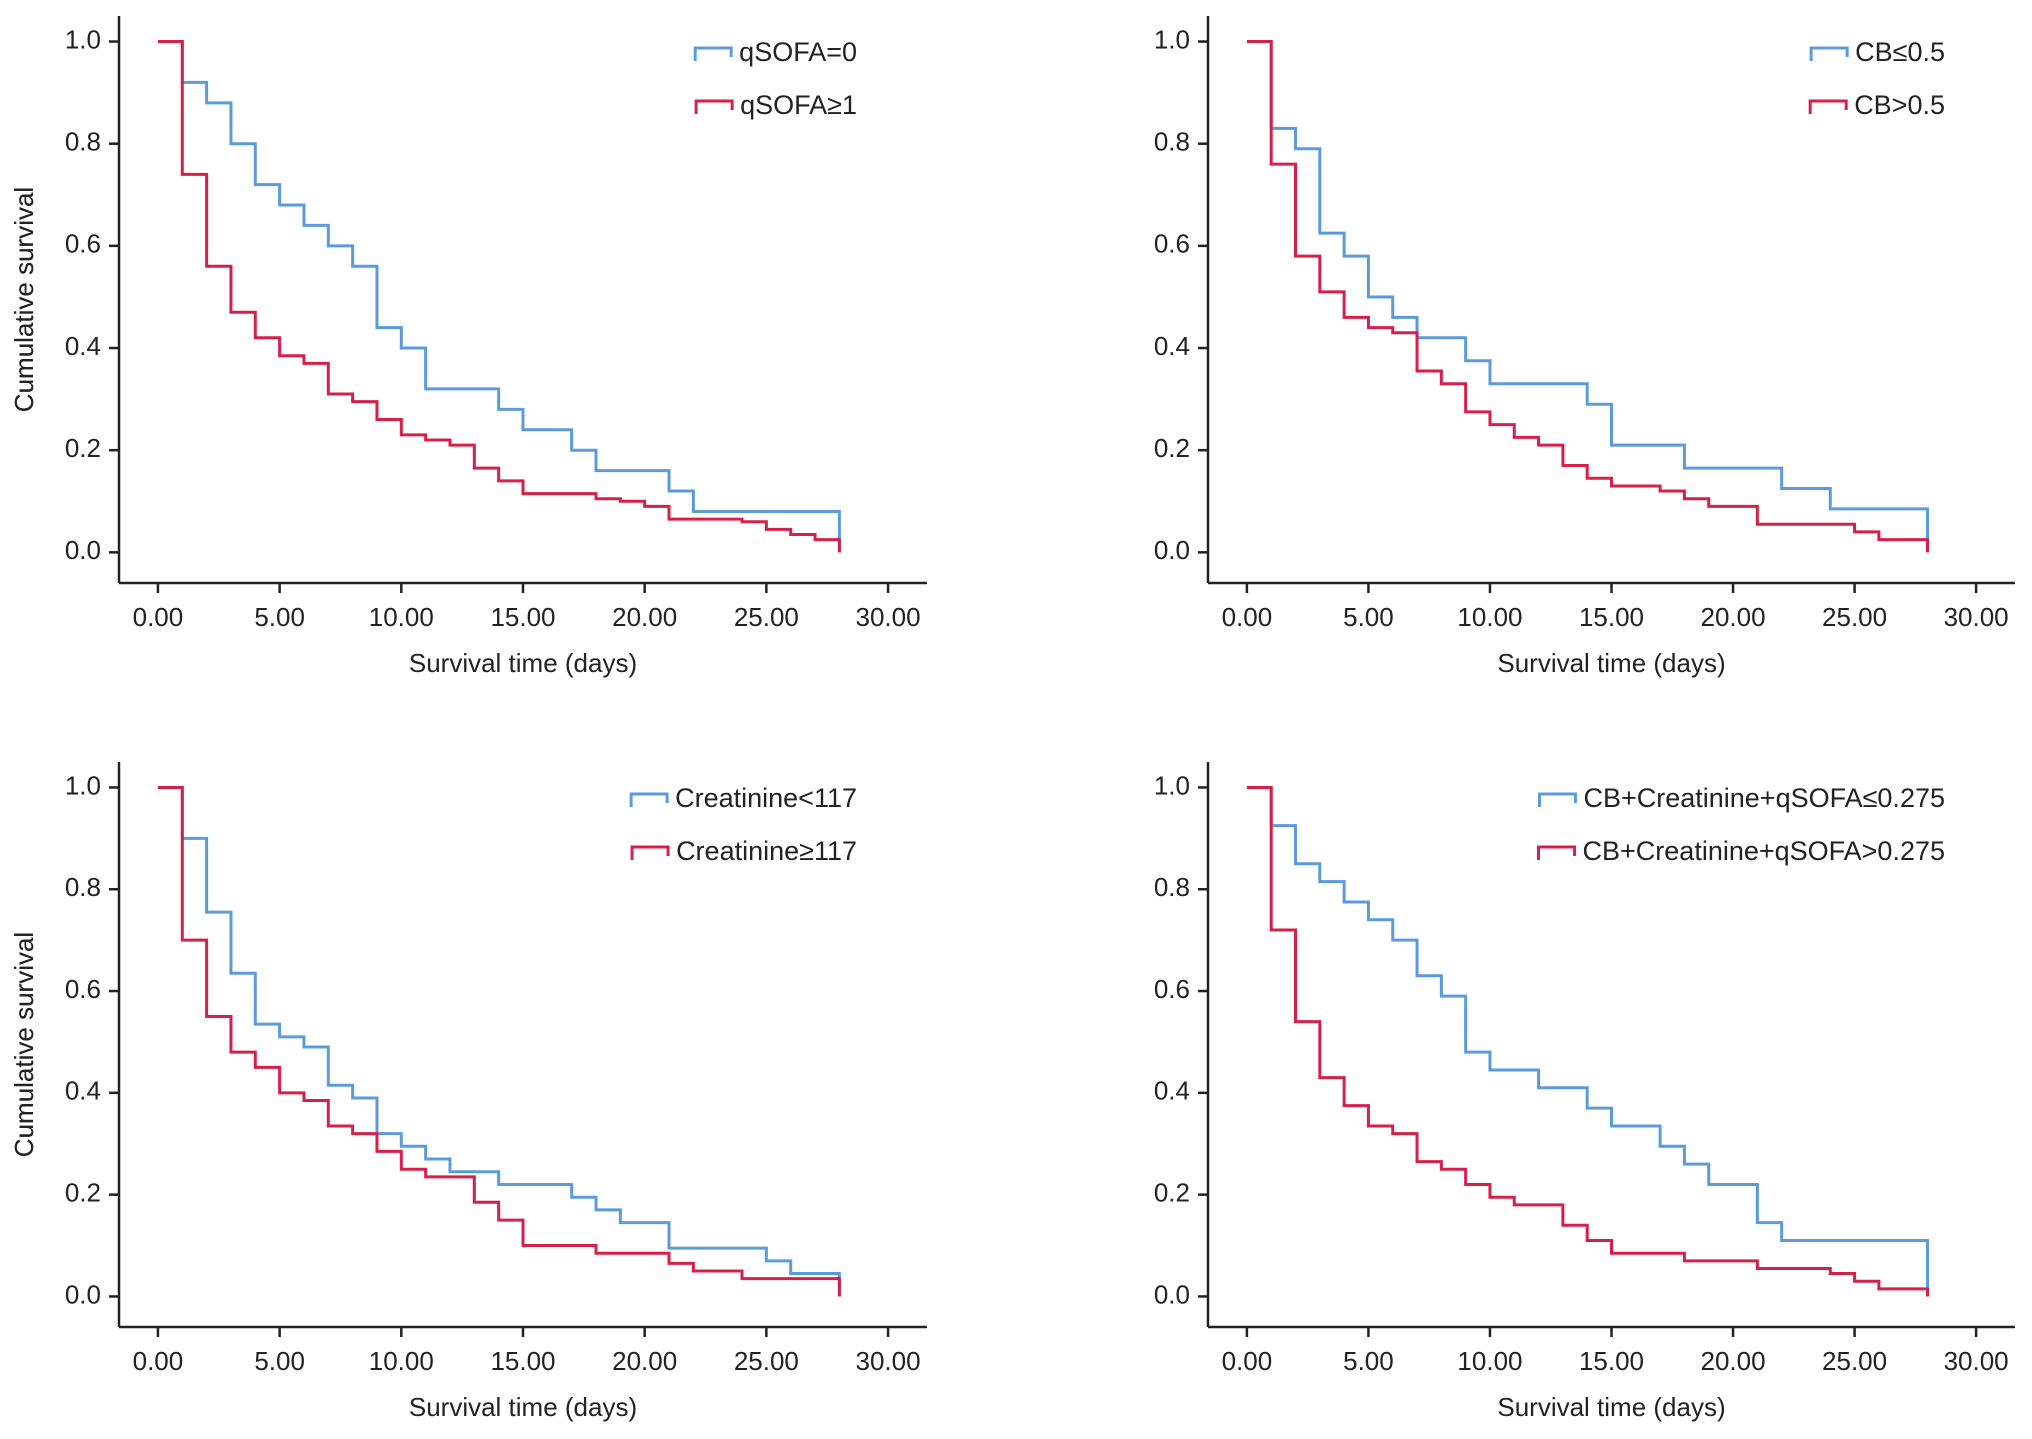 The height and width of the screenshot is (1439, 2032). I want to click on legend-label: CB≤0.5, so click(1900, 52).